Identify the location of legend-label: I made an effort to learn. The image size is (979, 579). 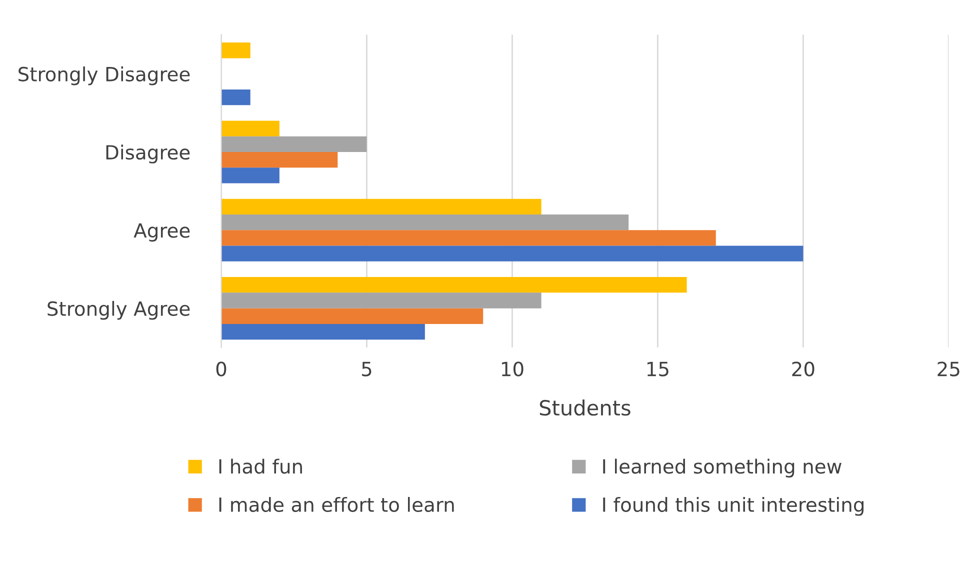
(336, 504).